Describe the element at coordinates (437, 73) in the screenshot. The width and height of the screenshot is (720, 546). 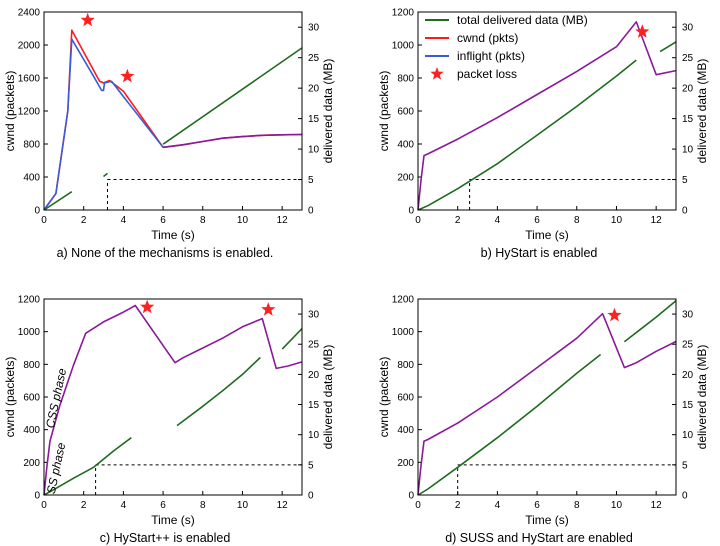
I see `legend-star-icon` at that location.